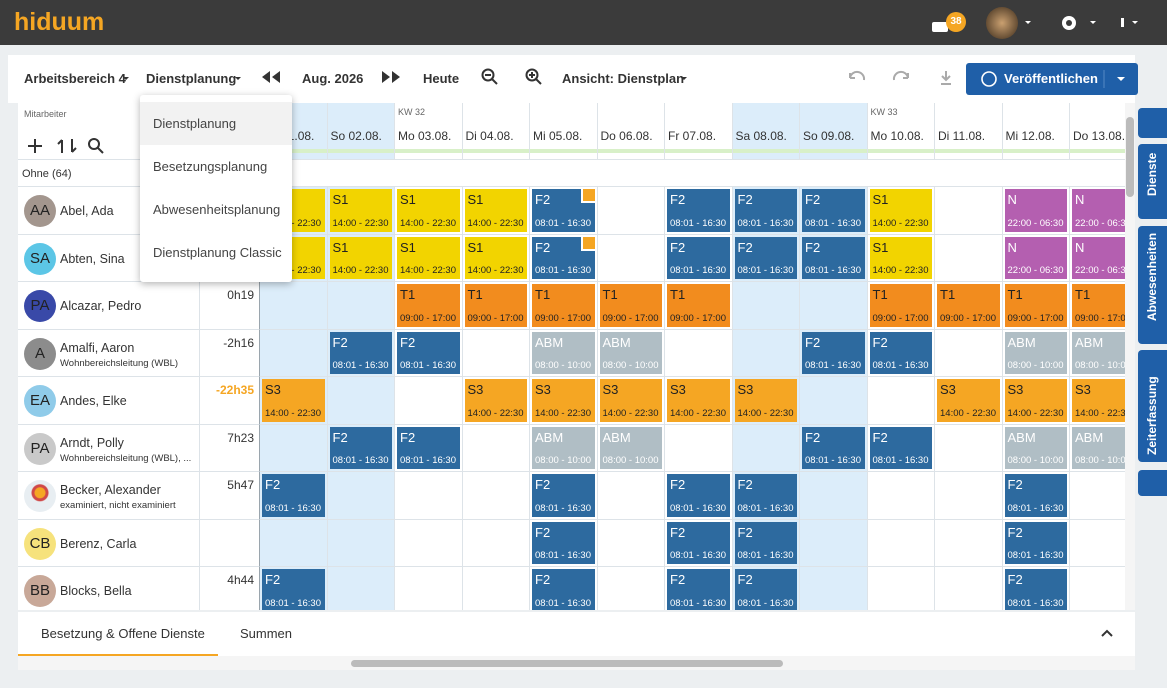  I want to click on employee-name: Abten, Sina, so click(92, 258).